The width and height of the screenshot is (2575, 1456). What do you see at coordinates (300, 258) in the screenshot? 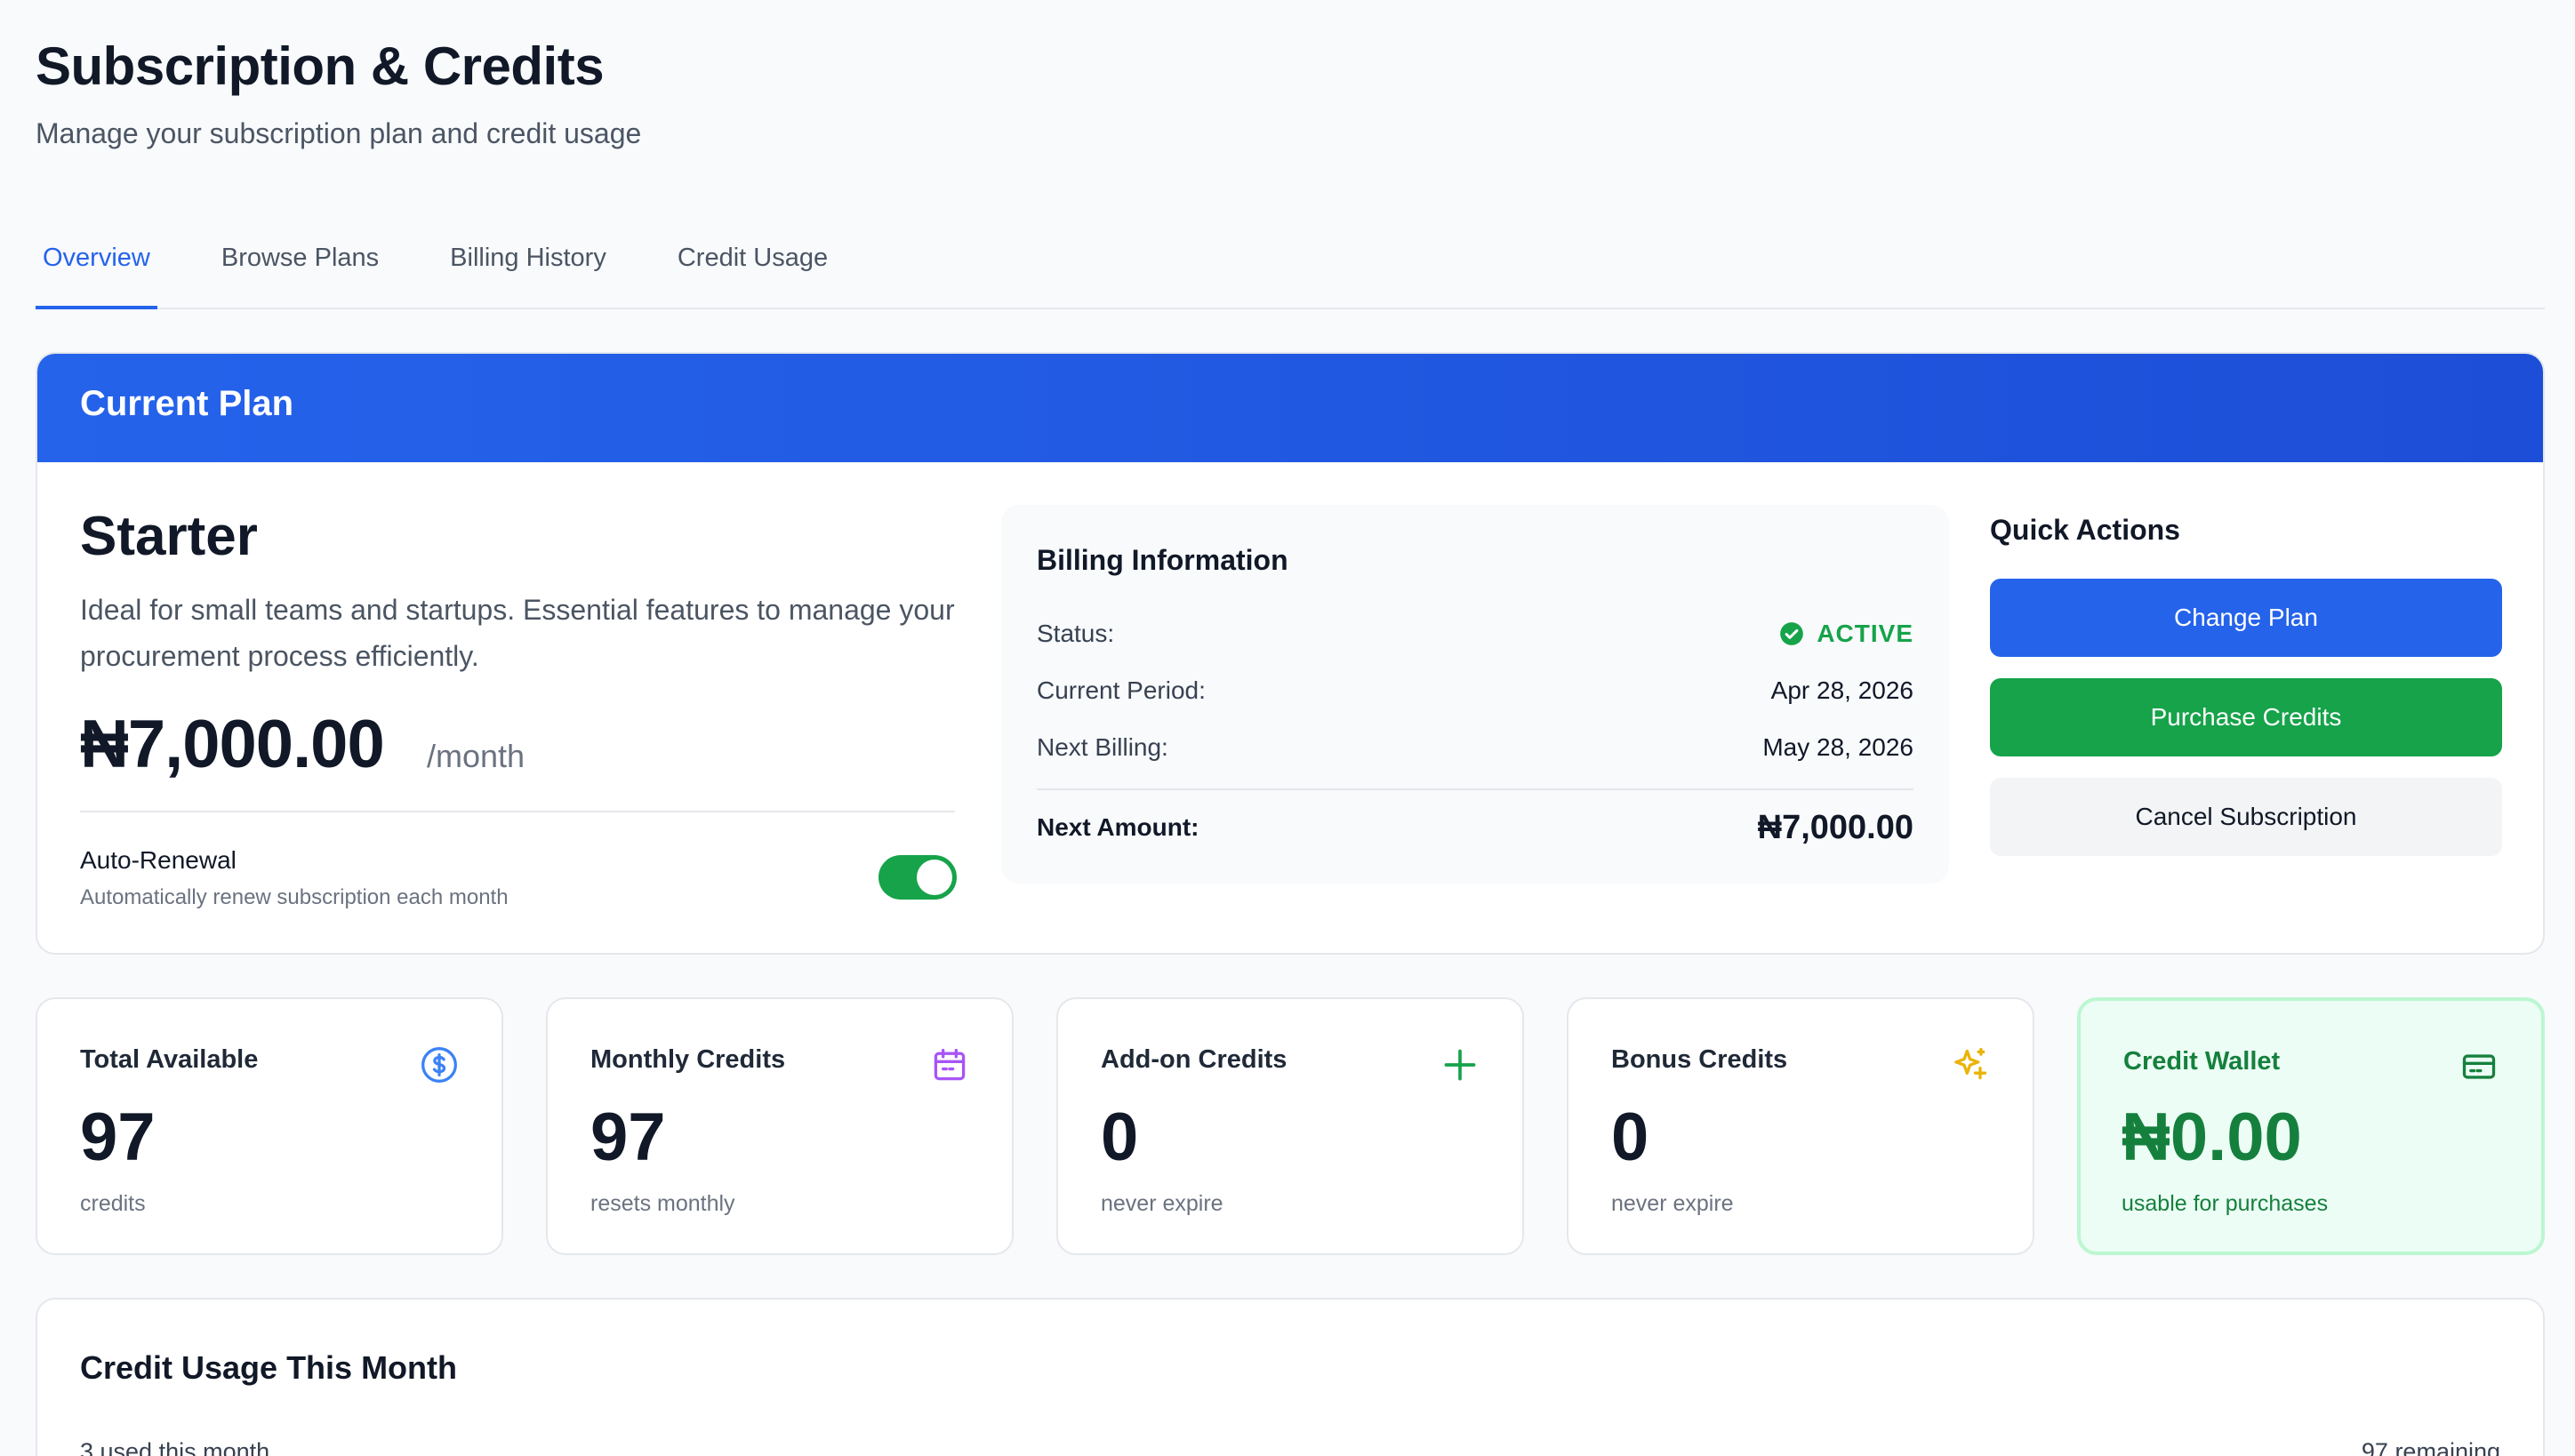
I see `tab-browse-plans: Browse Plans` at bounding box center [300, 258].